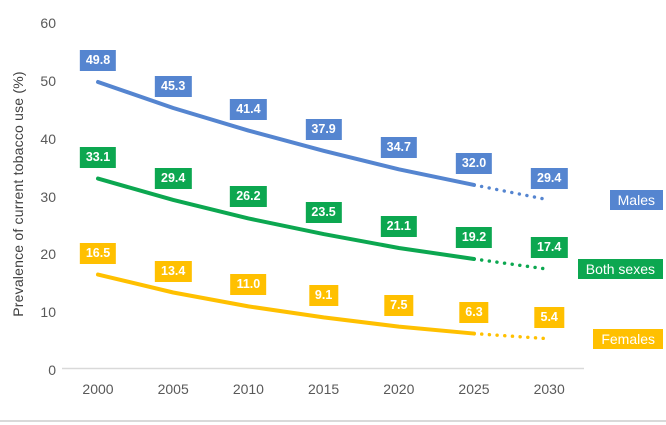 The width and height of the screenshot is (666, 425). Describe the element at coordinates (511, 336) in the screenshot. I see `series-projection-females` at that location.